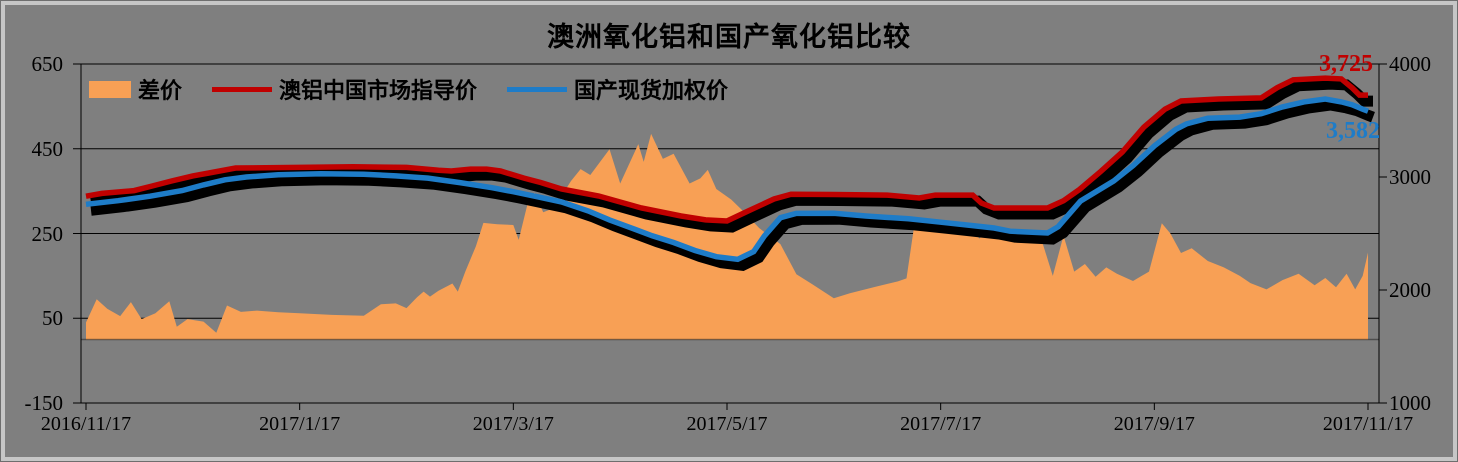 This screenshot has width=1458, height=462. Describe the element at coordinates (52, 318) in the screenshot. I see `left-axis-tick-label: 50` at that location.